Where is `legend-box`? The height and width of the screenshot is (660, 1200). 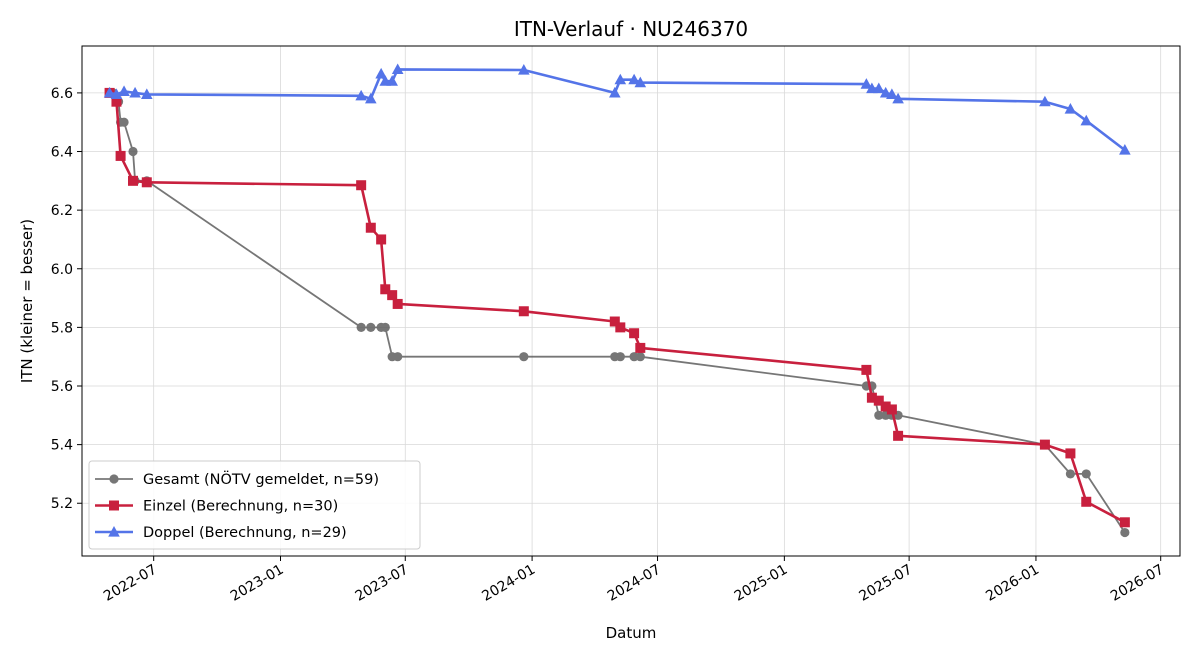
legend-box is located at coordinates (254, 505).